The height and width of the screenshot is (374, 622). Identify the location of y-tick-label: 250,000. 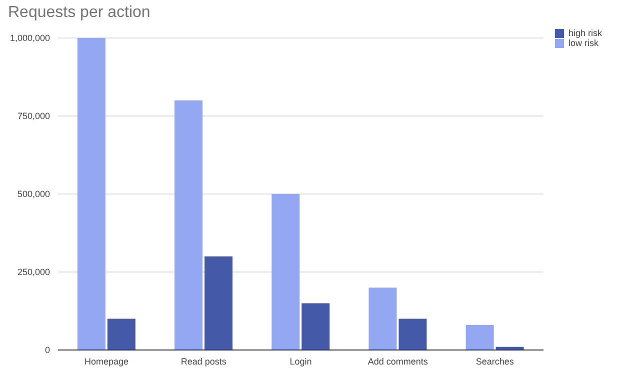
(33, 272).